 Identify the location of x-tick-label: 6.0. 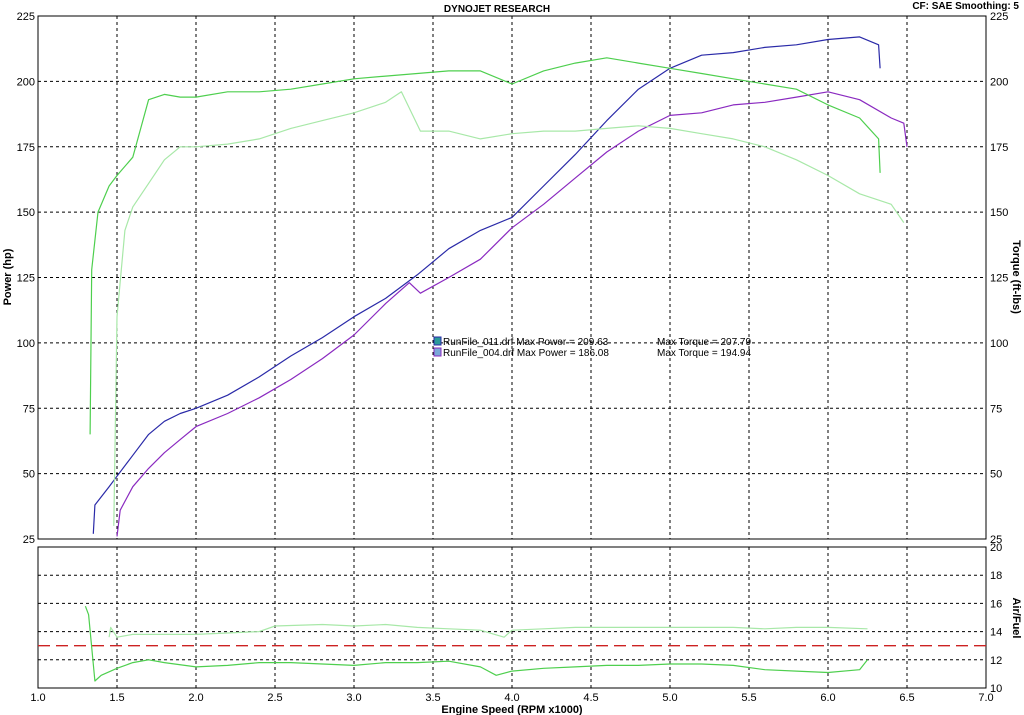
(827, 698).